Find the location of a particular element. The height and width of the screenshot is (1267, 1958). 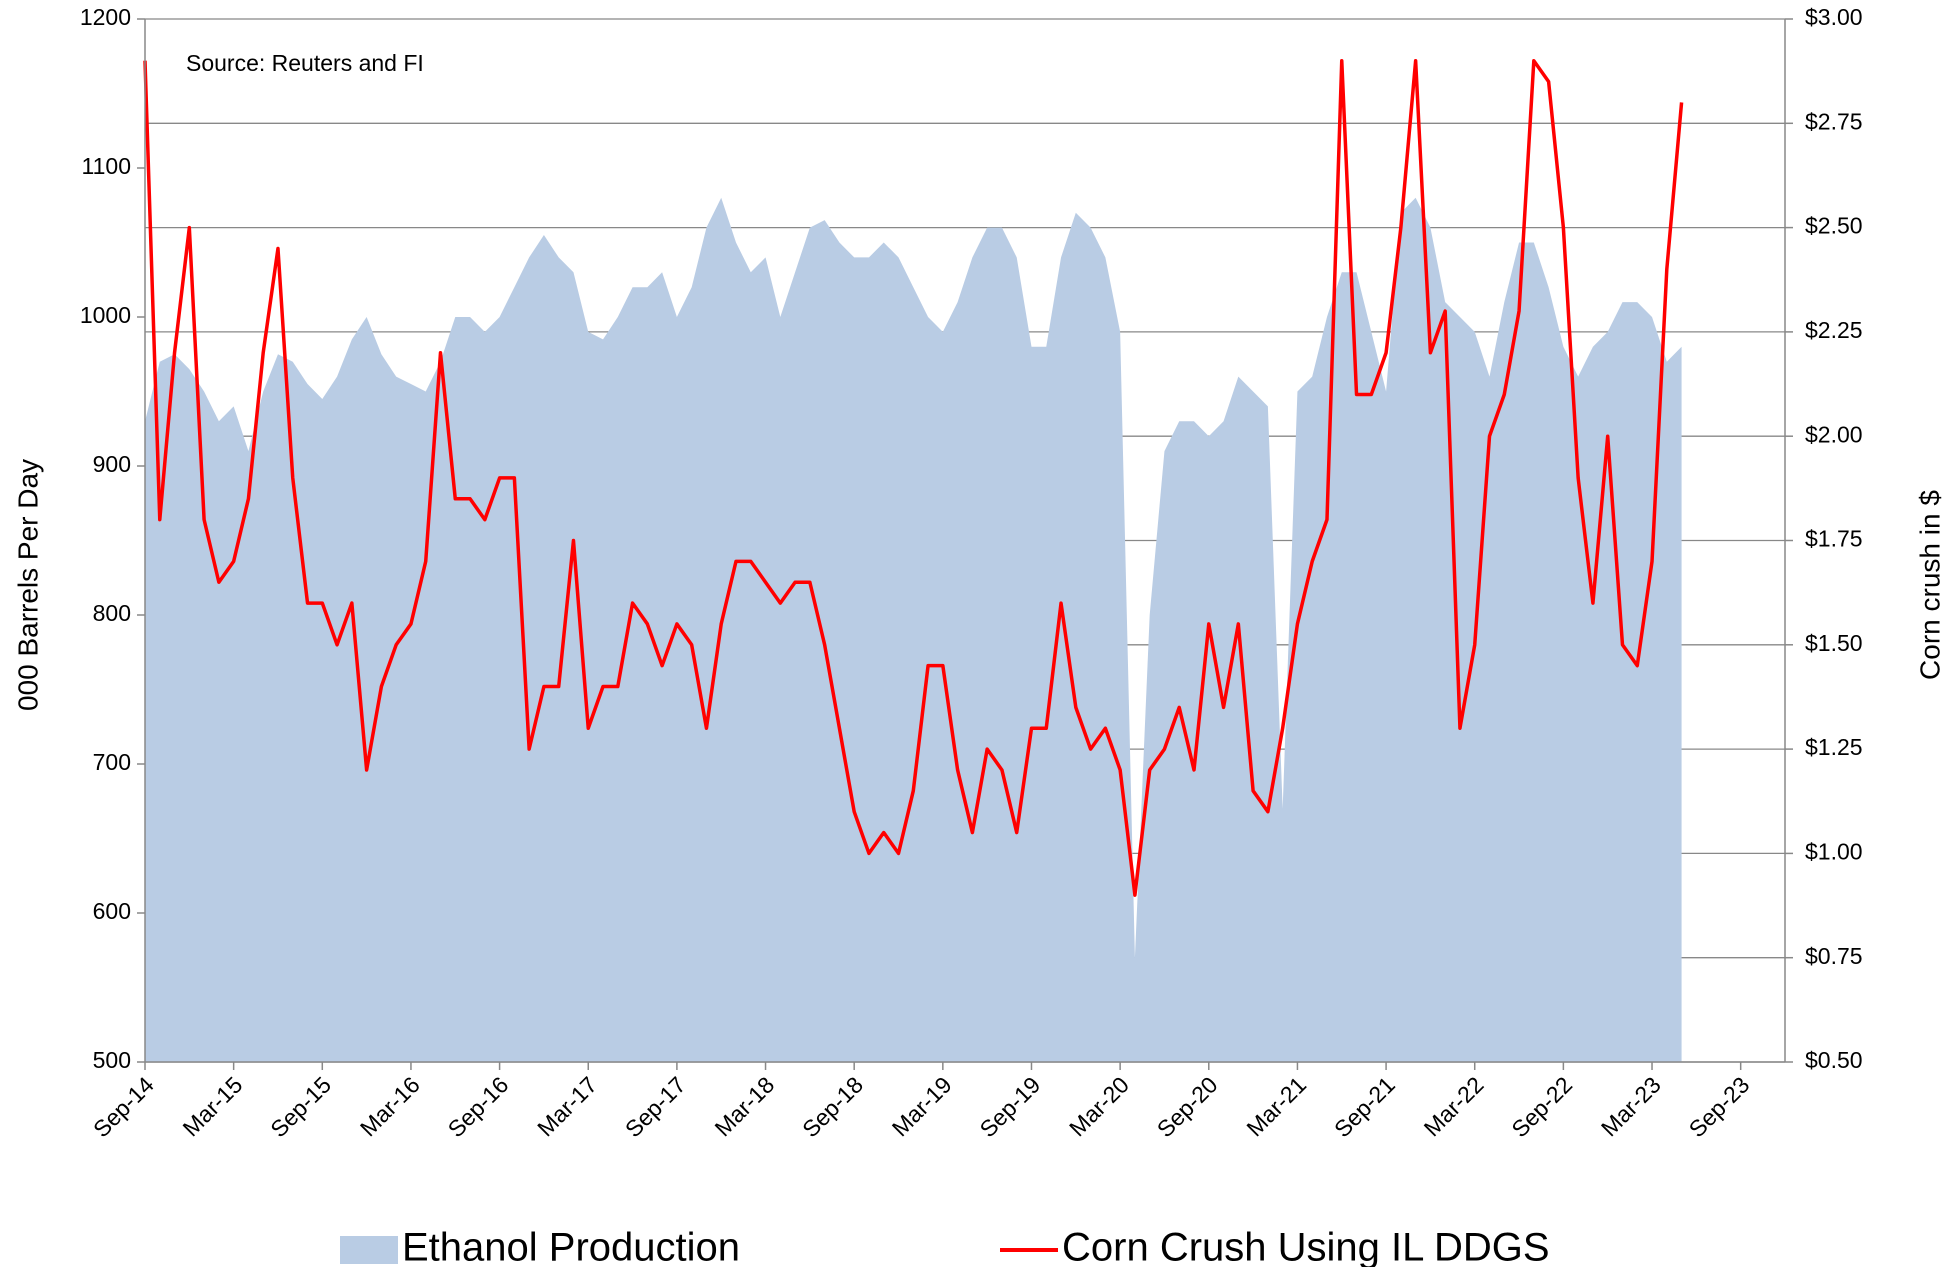

x-tick-label: Mar-18 is located at coordinates (744, 1106).